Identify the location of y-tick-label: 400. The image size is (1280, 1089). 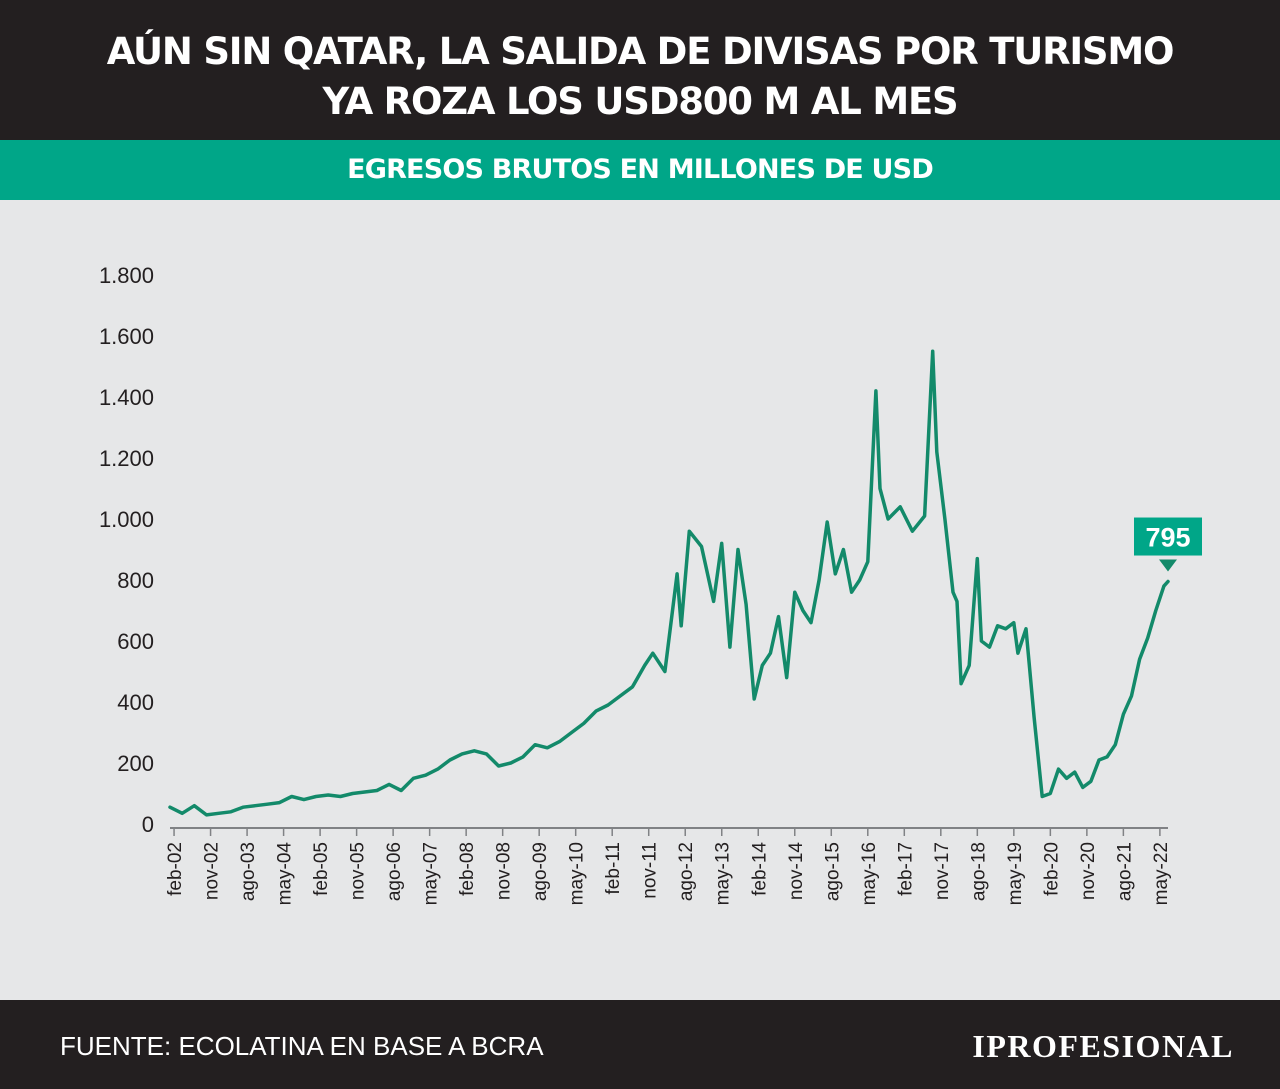
(135, 702).